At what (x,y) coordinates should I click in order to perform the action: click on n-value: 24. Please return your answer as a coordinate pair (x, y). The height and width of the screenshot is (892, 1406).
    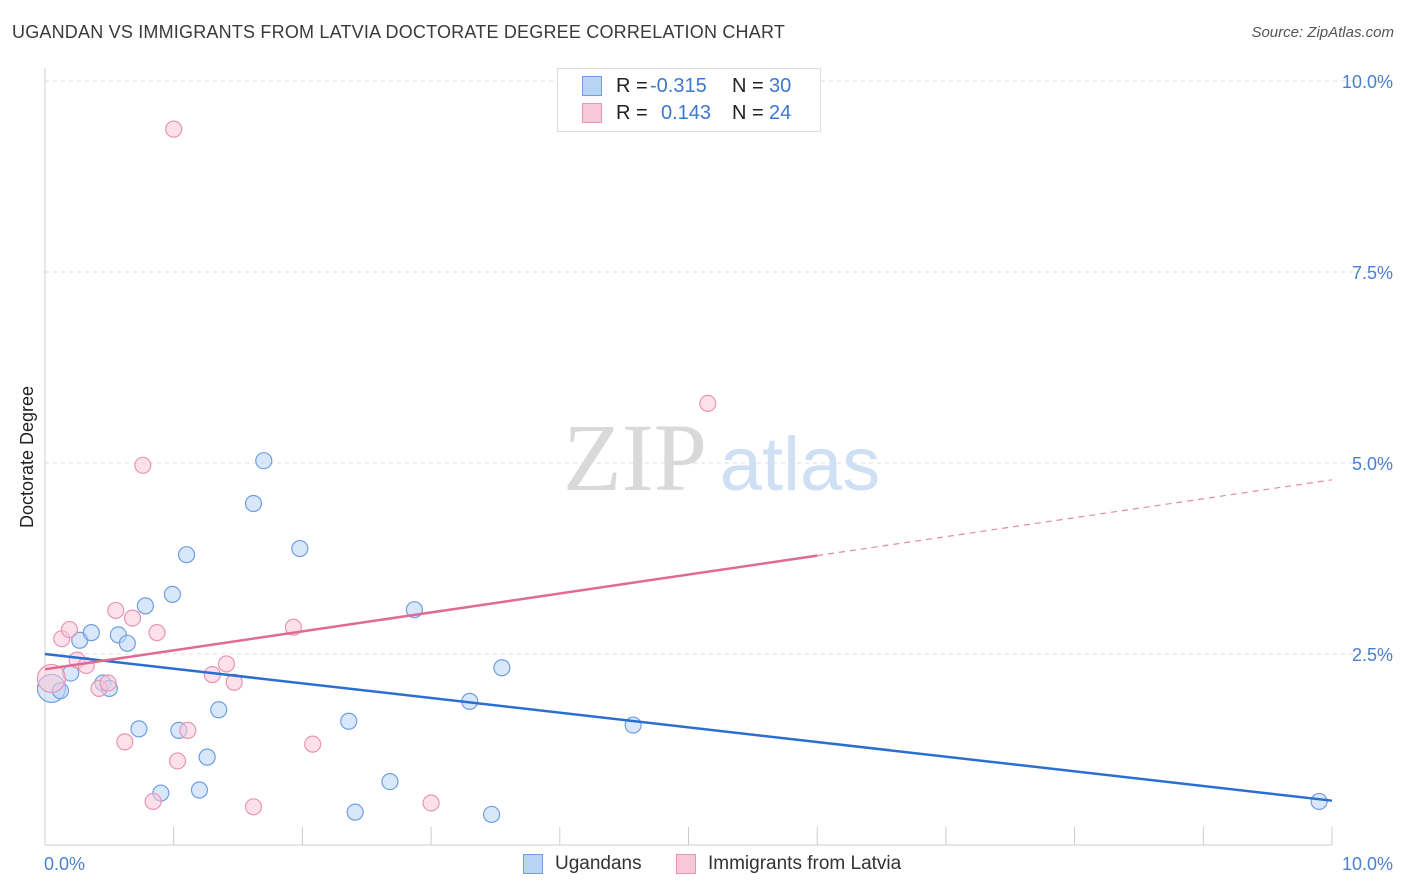
    Looking at the image, I should click on (780, 112).